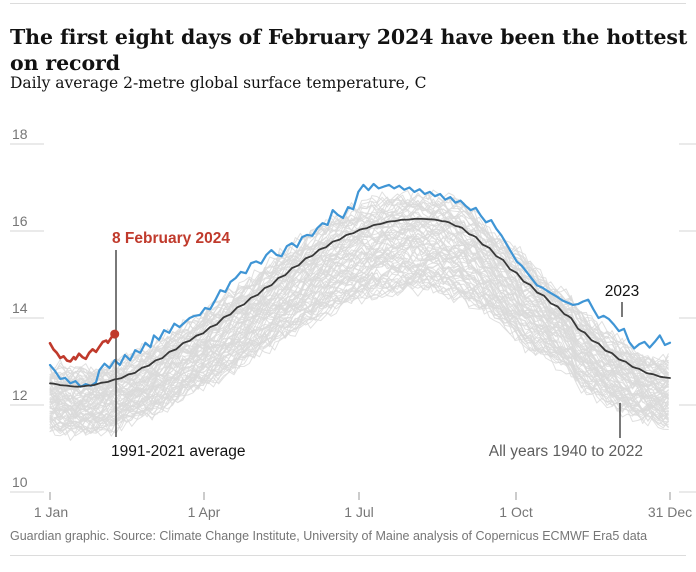 This screenshot has width=696, height=572. What do you see at coordinates (51, 512) in the screenshot?
I see `x-tick-label: 1 Jan` at bounding box center [51, 512].